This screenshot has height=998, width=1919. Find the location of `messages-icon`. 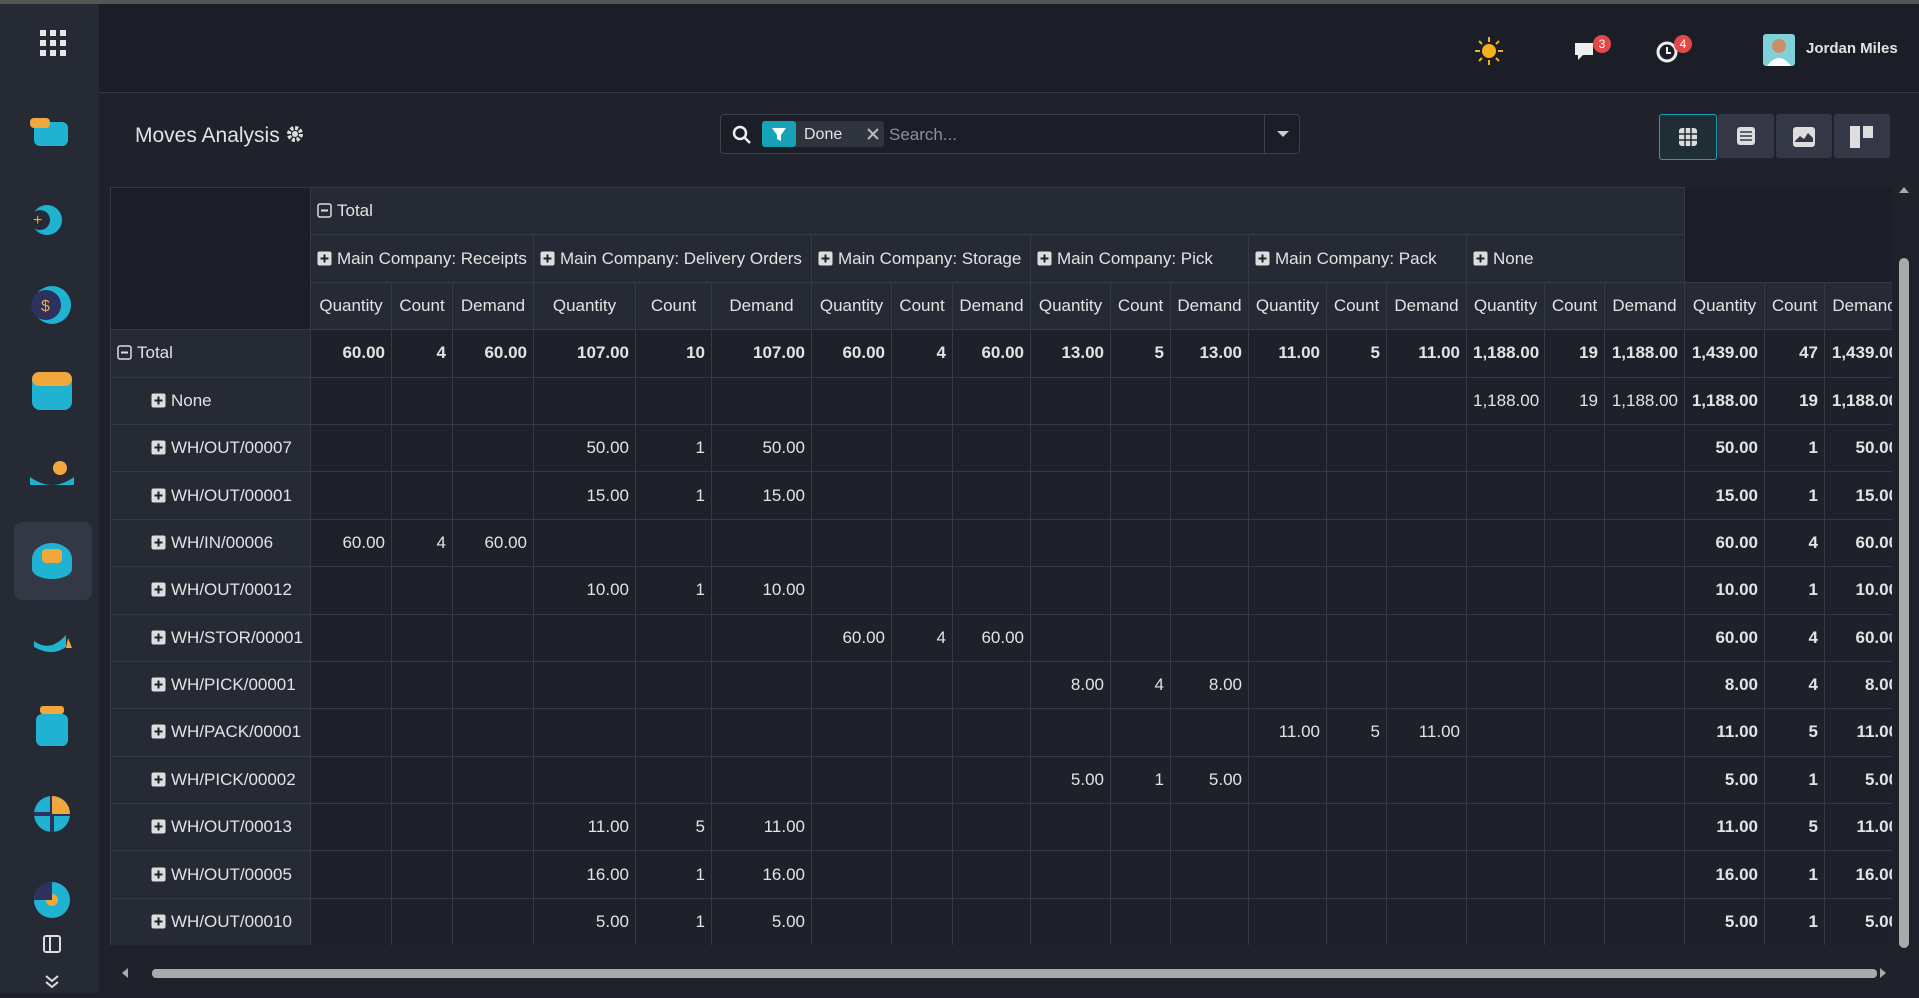

messages-icon is located at coordinates (1587, 52).